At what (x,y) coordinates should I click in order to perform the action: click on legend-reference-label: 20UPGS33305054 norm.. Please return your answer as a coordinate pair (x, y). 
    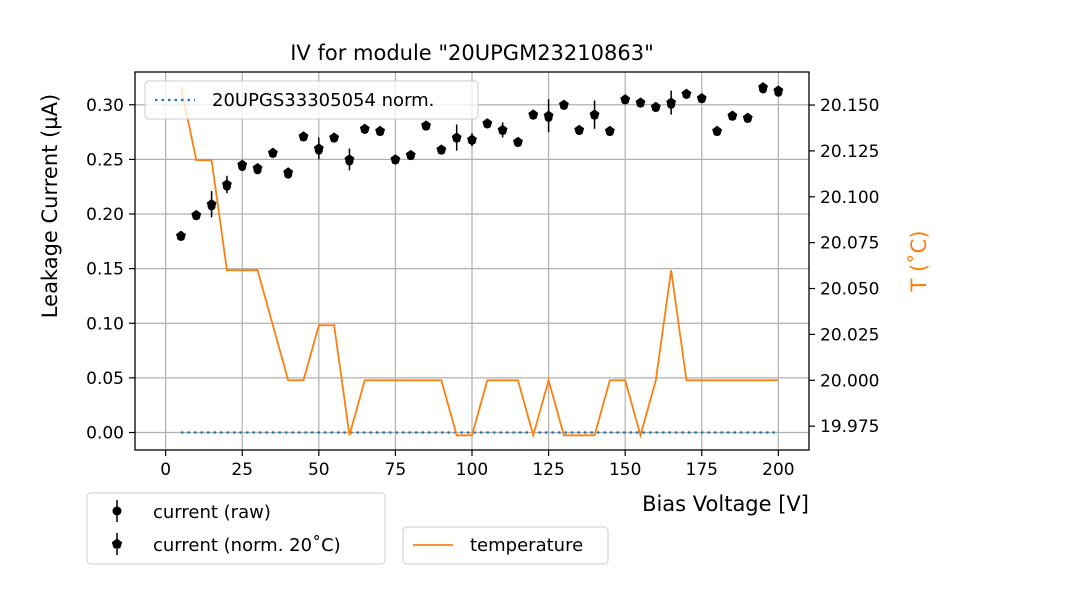
    Looking at the image, I should click on (323, 100).